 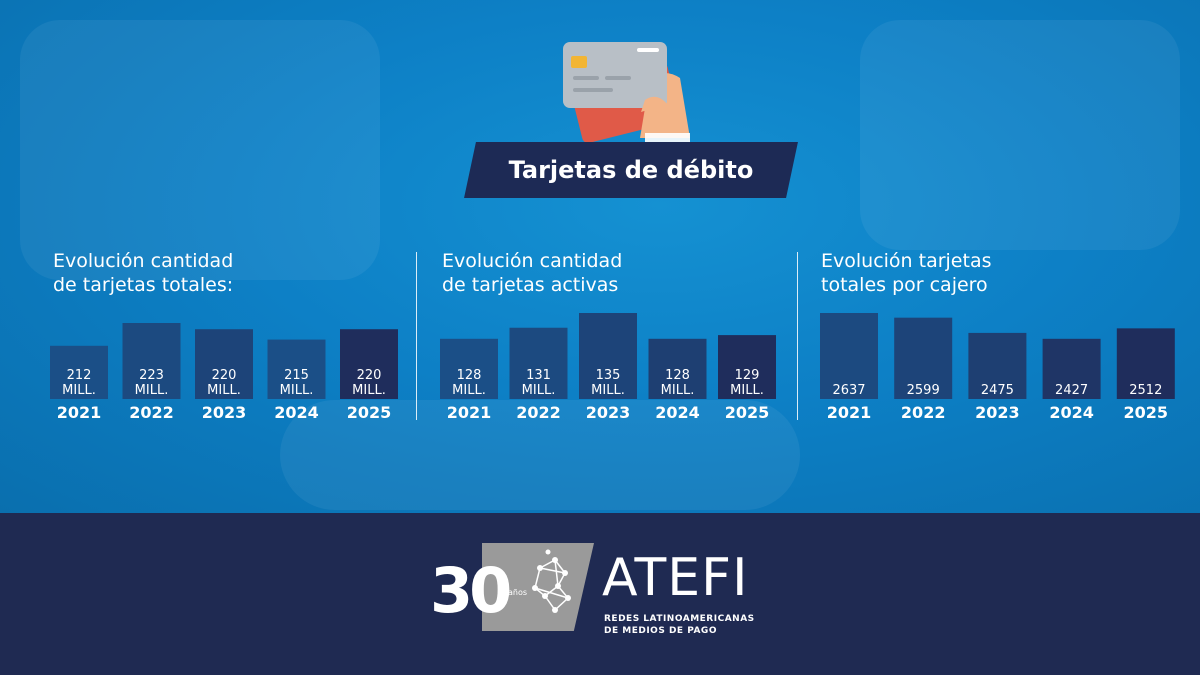 I want to click on chart-1-bar-2021, so click(x=79, y=372).